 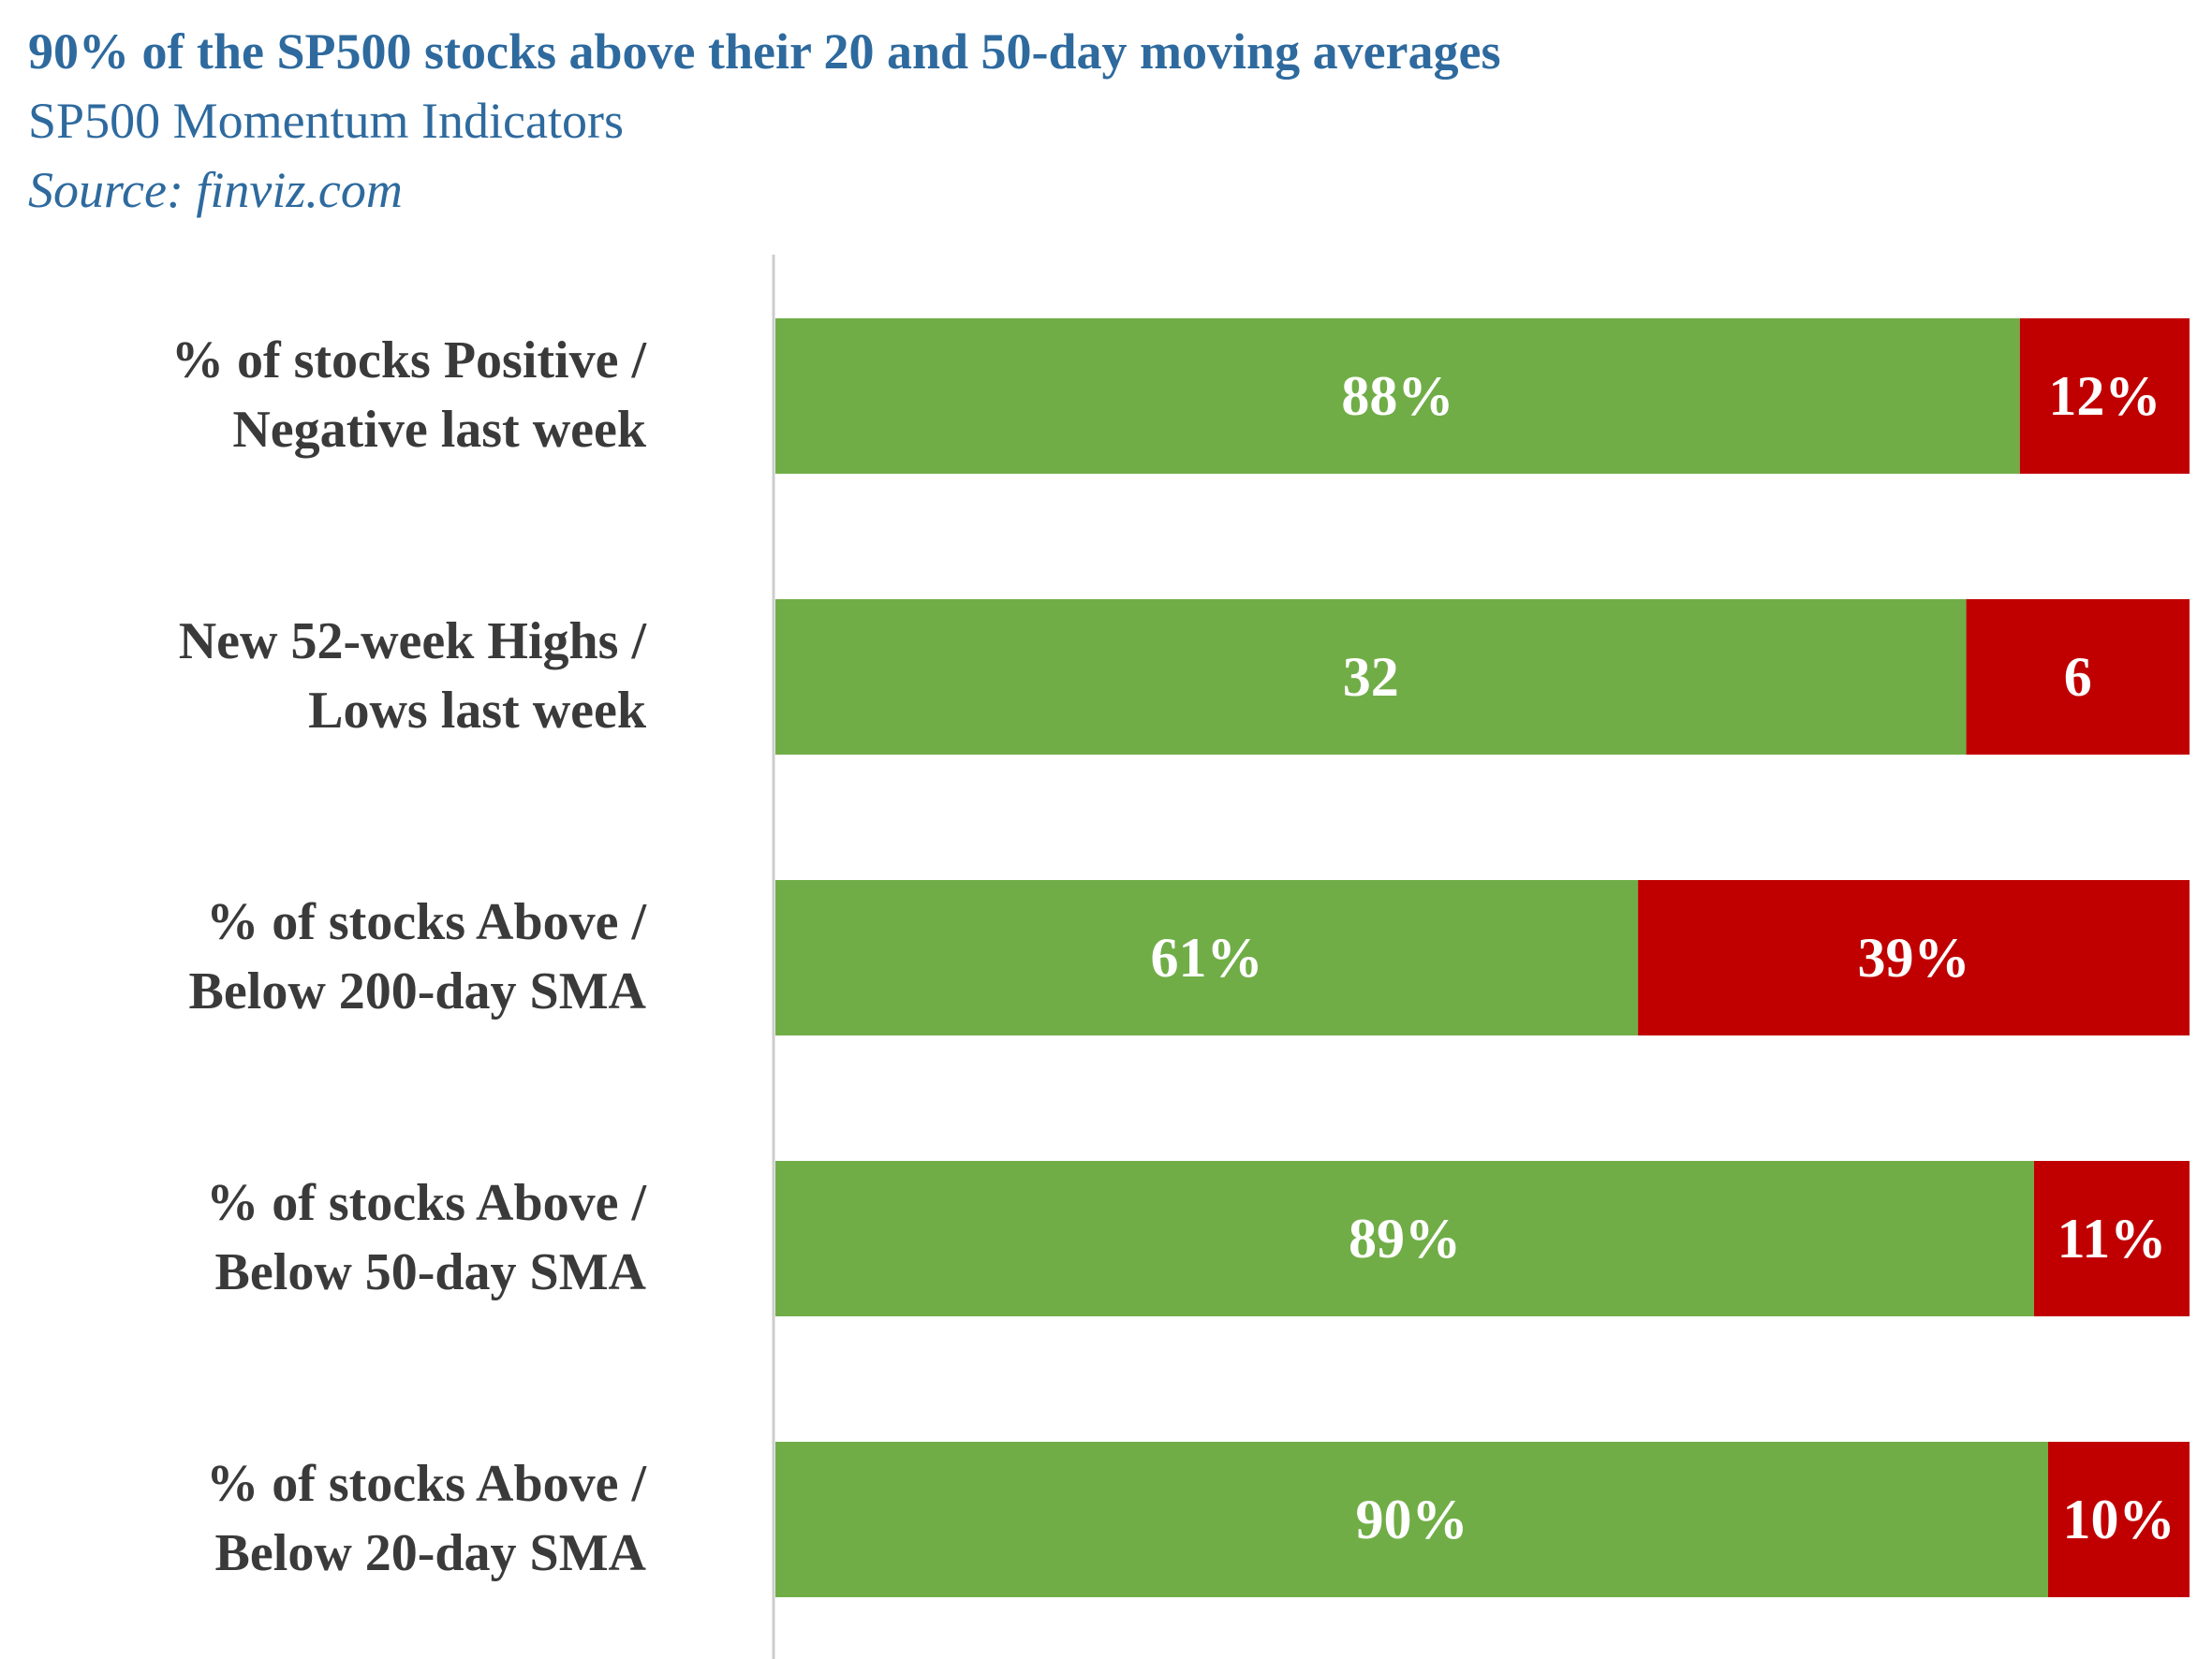 I want to click on data-label-positive: 32, so click(x=1371, y=677).